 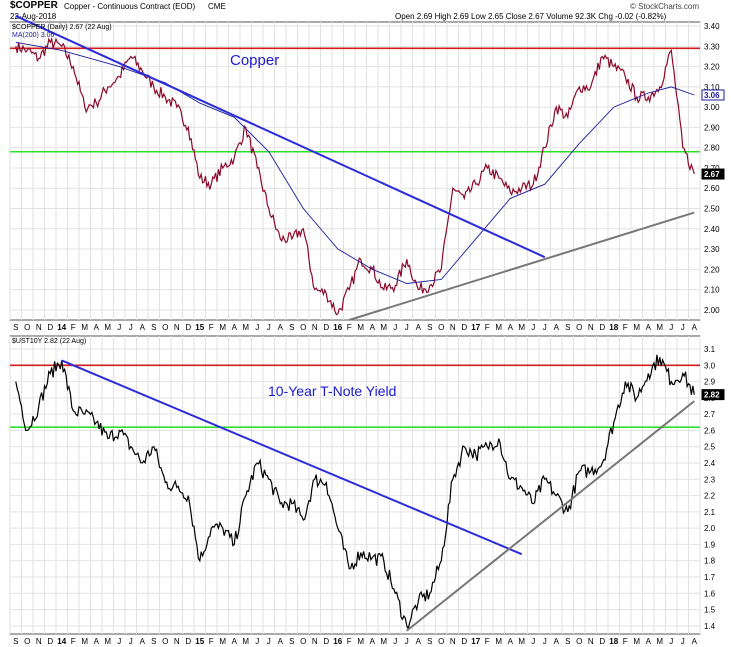 I want to click on y-tick-label: 3.30, so click(x=712, y=46).